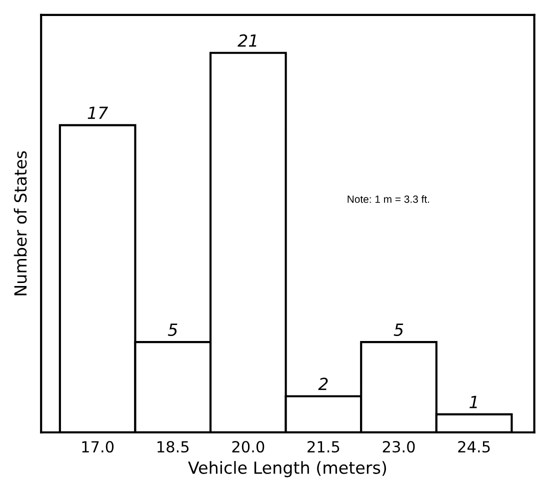 The width and height of the screenshot is (548, 497). I want to click on x-tick-label: 21.5, so click(324, 446).